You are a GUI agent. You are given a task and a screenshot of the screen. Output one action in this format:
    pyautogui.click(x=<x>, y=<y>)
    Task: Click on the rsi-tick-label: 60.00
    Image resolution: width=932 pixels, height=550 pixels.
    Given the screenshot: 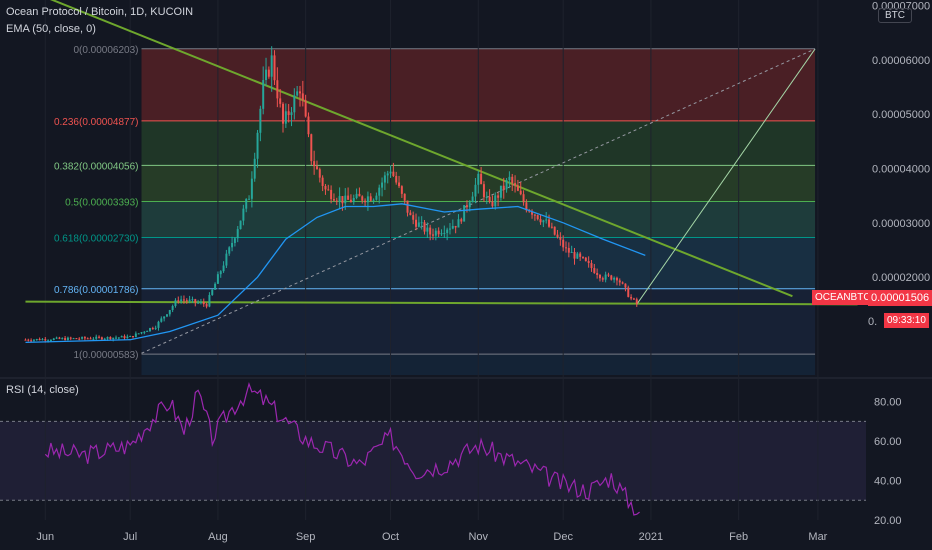 What is the action you would take?
    pyautogui.click(x=888, y=442)
    